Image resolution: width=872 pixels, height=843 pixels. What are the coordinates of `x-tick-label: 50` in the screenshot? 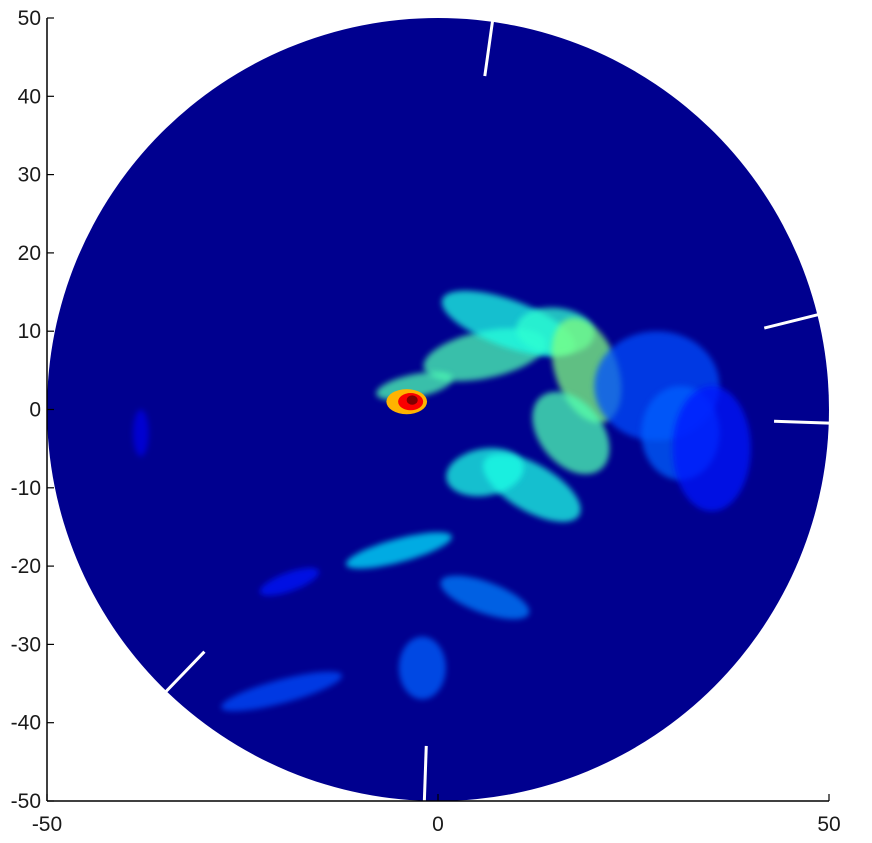 It's located at (828, 824).